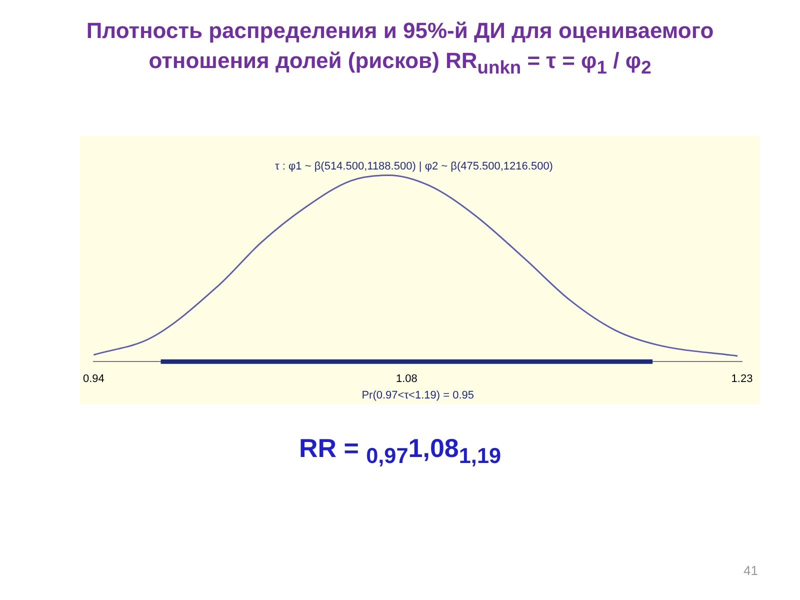  Describe the element at coordinates (414, 166) in the screenshot. I see `chart-subtitle: τ : φ1 ~ β(514.500,1188.500) | φ2 ~ β(475.500,1216.500)` at that location.